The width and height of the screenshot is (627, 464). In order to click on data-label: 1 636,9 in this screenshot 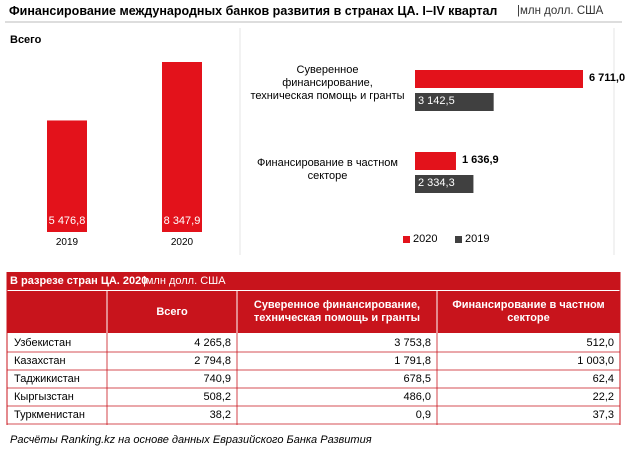, I will do `click(480, 160)`.